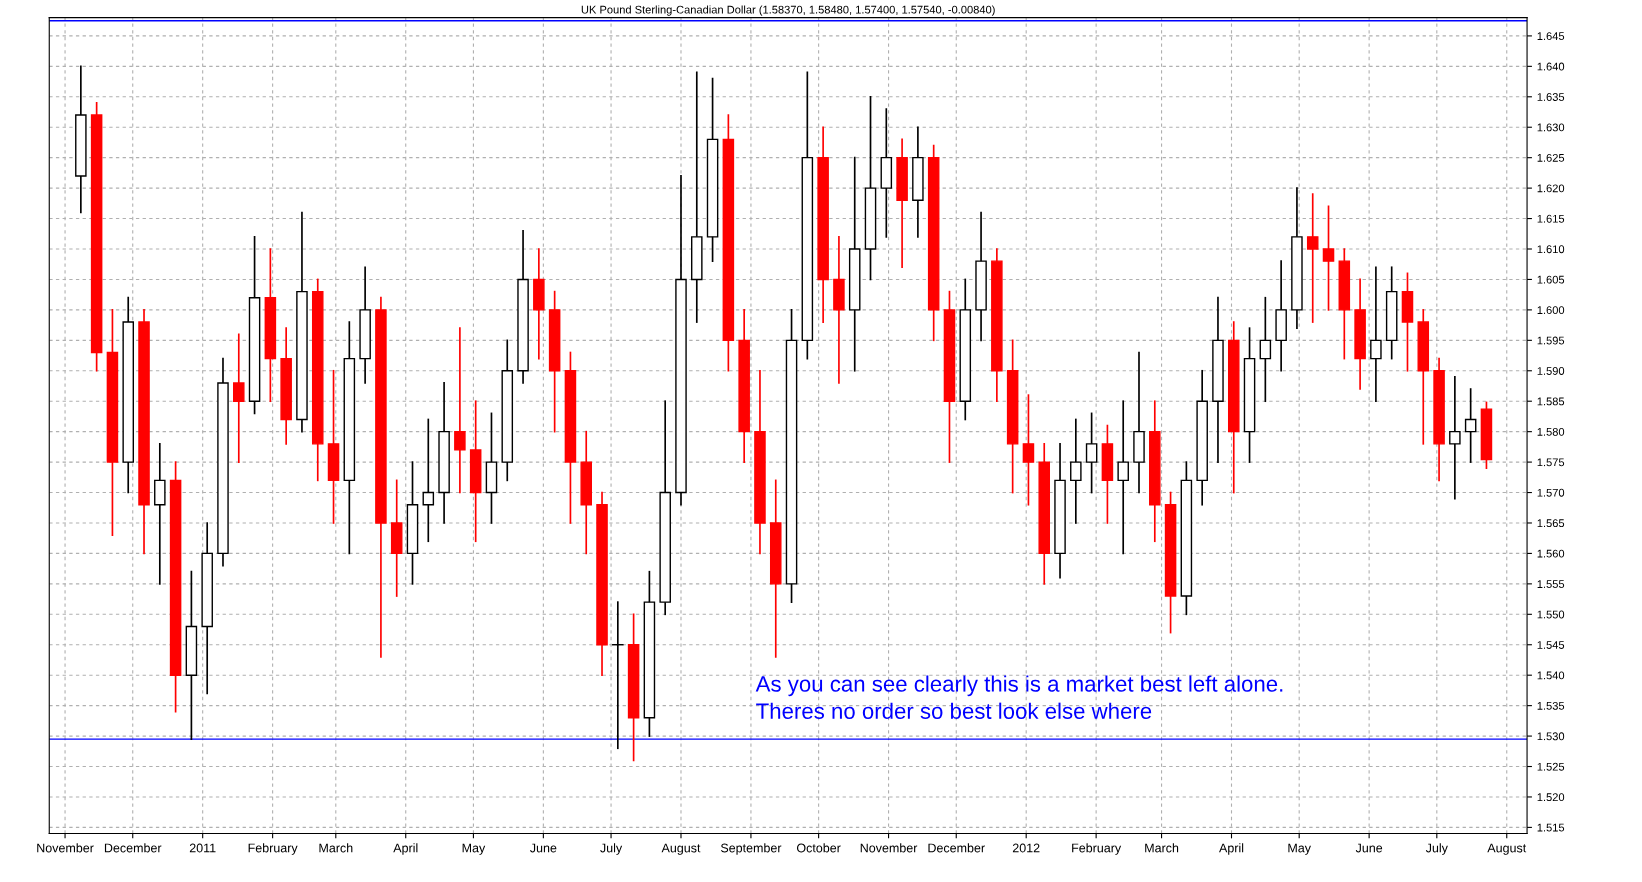 The height and width of the screenshot is (882, 1642). I want to click on y-tick-label: 1.615, so click(1551, 218).